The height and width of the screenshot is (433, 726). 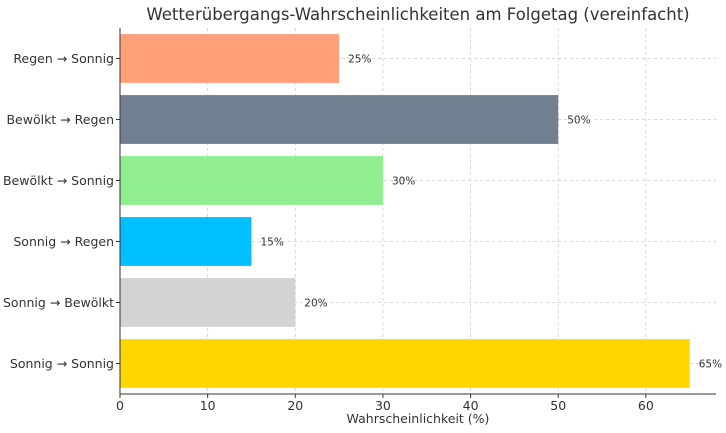 I want to click on x-tick-label: 30, so click(x=383, y=405).